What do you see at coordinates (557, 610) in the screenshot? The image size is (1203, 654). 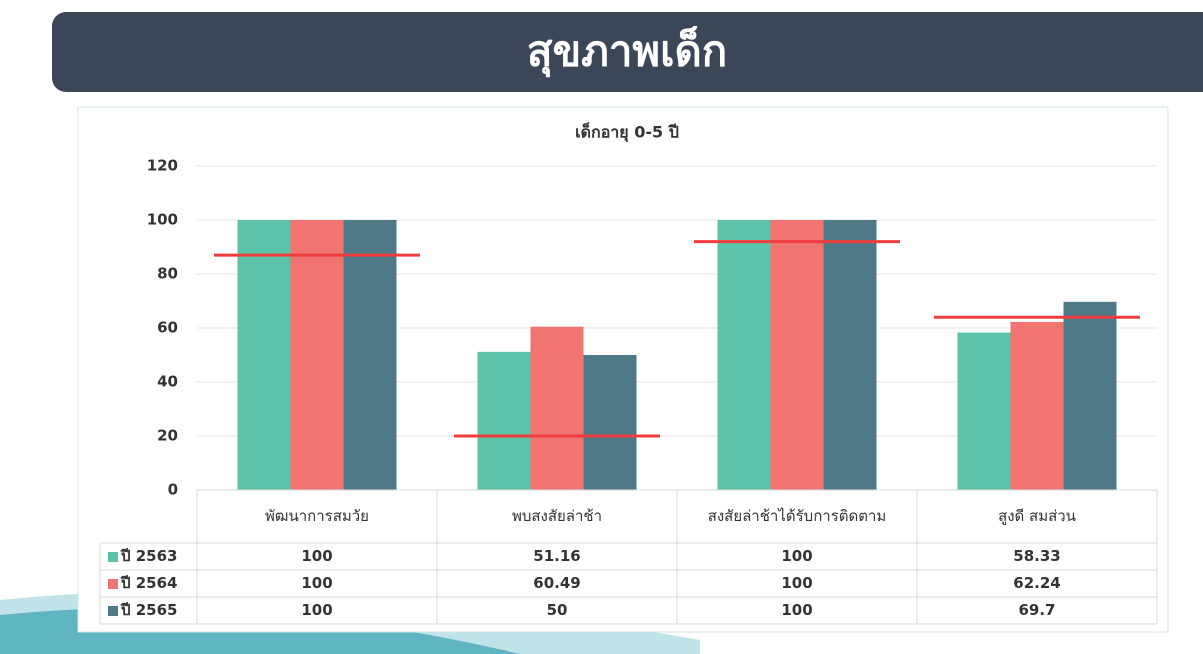 I see `table-value: 50` at bounding box center [557, 610].